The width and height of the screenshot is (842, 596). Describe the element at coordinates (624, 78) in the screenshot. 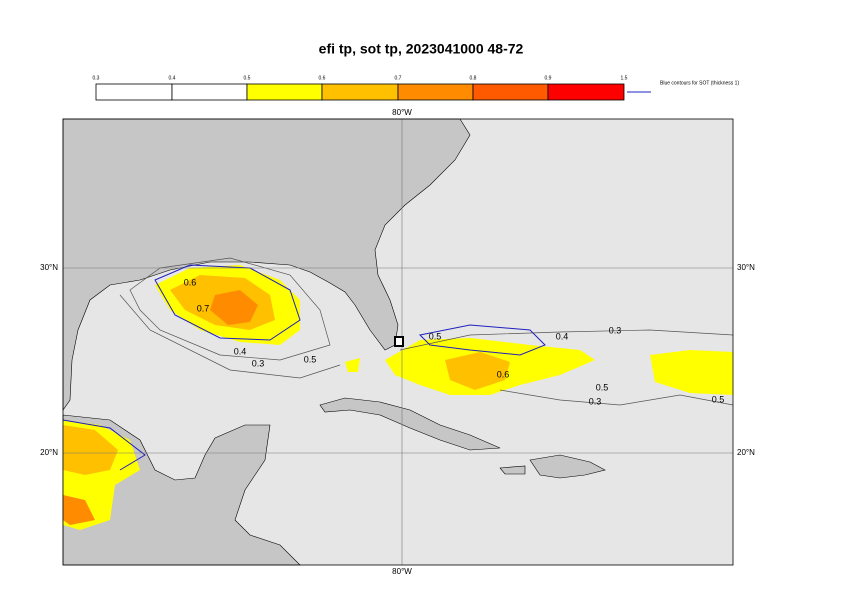

I see `colorbar-tick-label: 1.5` at that location.